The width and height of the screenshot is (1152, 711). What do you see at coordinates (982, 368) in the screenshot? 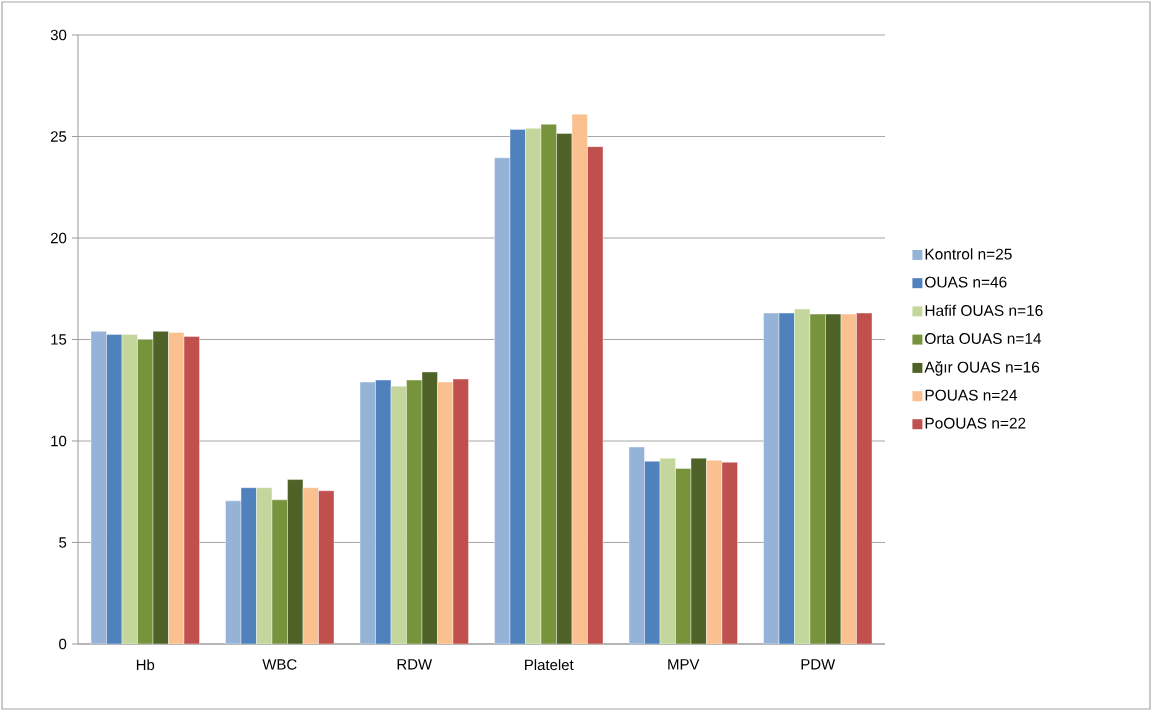
I see `legend-label: Ağır OUAS n=16` at bounding box center [982, 368].